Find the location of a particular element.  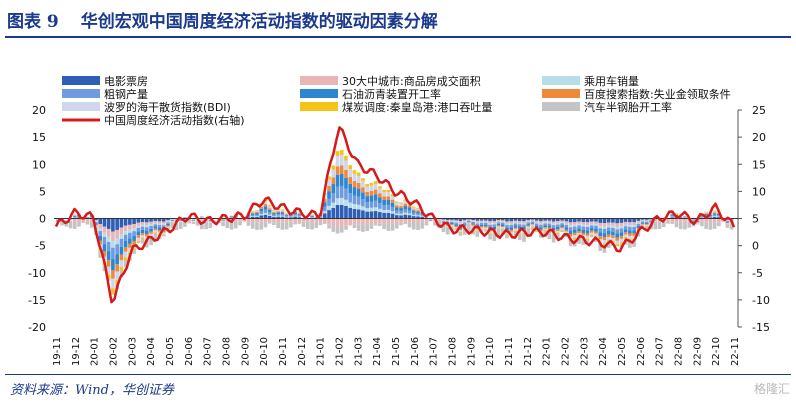

x-tick-label: 19-11 is located at coordinates (57, 351).